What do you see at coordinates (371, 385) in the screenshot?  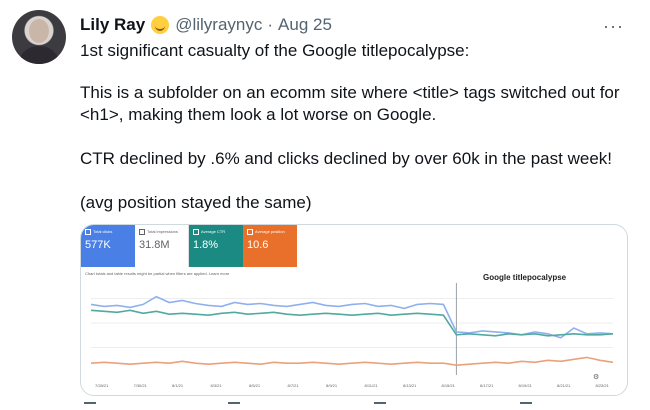 I see `x-tick-label: 8/11/21` at bounding box center [371, 385].